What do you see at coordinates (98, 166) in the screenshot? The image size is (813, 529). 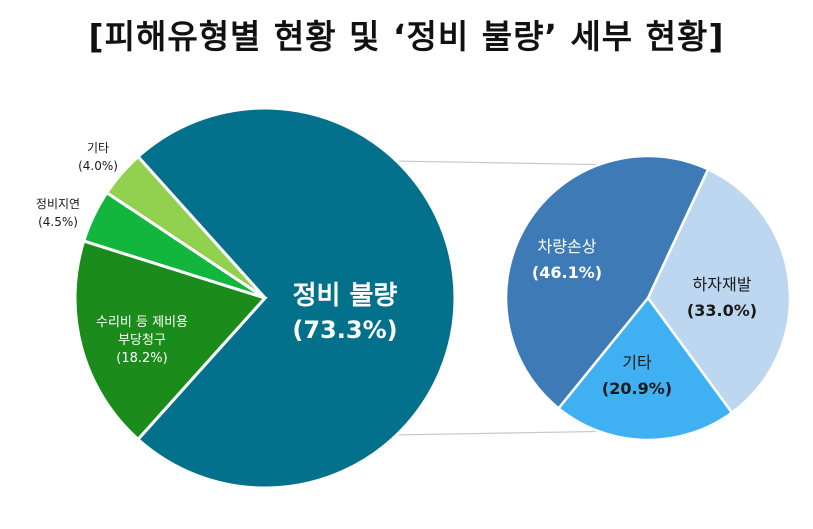 I see `main-label-value-4: (4.0%)` at bounding box center [98, 166].